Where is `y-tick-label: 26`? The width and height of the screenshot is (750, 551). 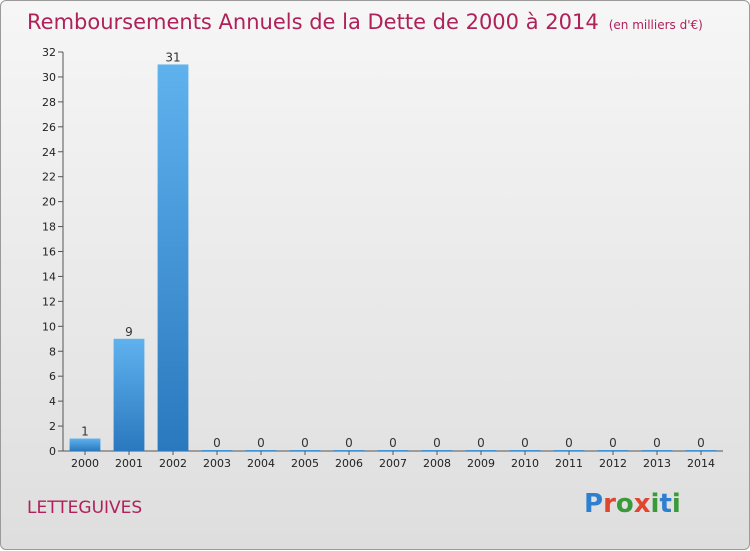
y-tick-label: 26 is located at coordinates (49, 127).